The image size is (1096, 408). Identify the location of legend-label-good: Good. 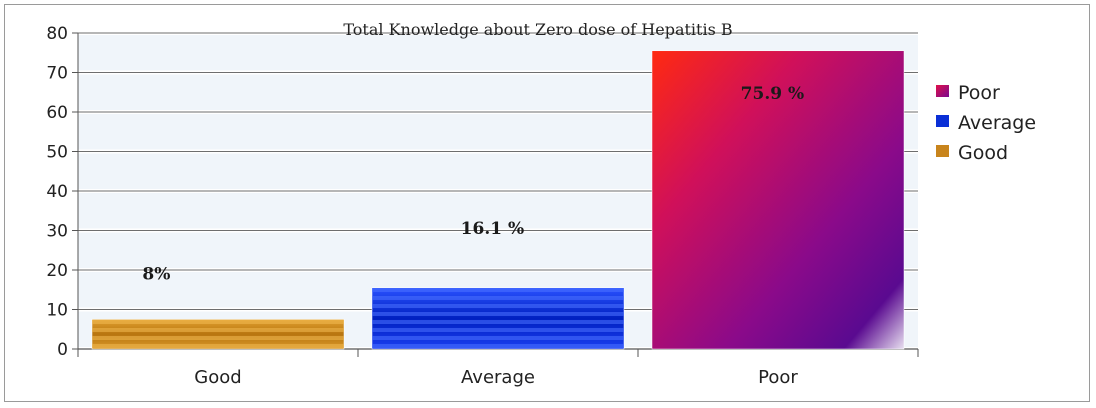
(983, 153).